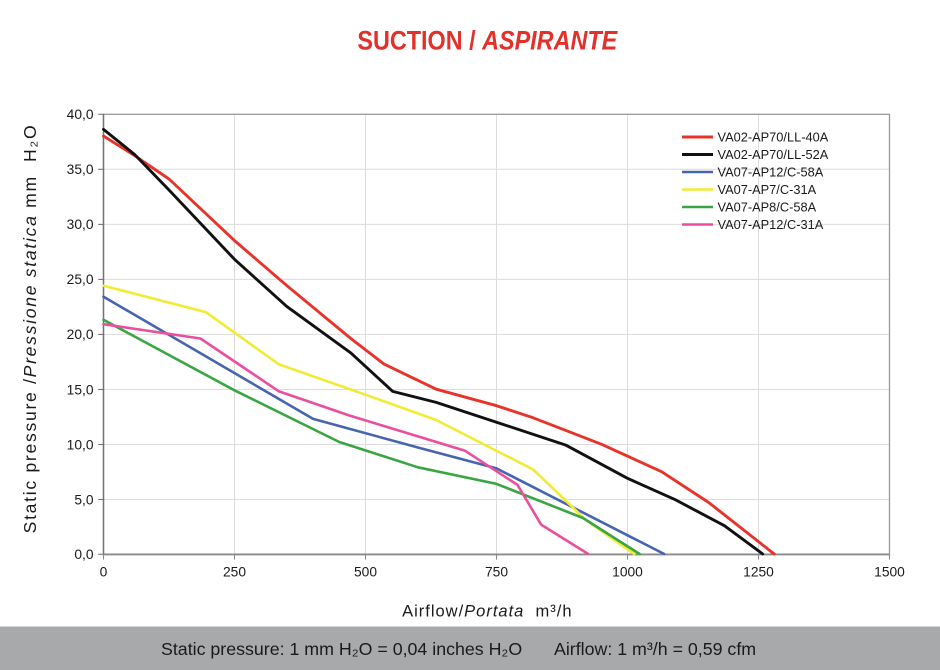 Image resolution: width=940 pixels, height=670 pixels. What do you see at coordinates (80, 444) in the screenshot?
I see `svg-text: 10,0` at bounding box center [80, 444].